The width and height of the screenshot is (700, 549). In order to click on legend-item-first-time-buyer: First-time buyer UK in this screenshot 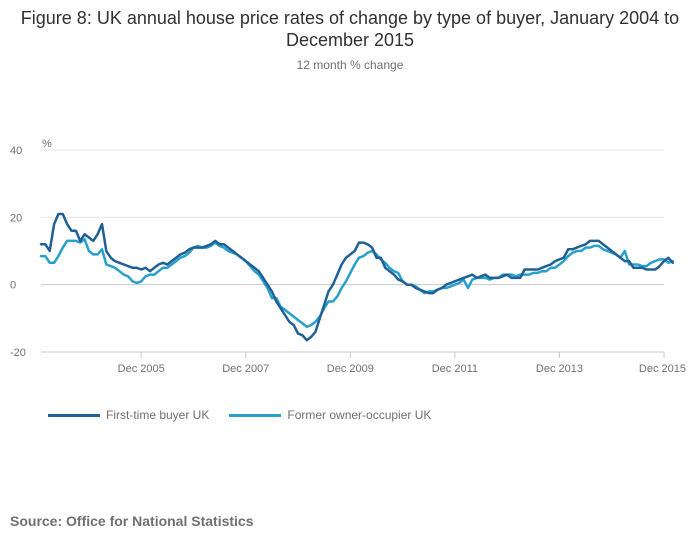, I will do `click(128, 415)`.